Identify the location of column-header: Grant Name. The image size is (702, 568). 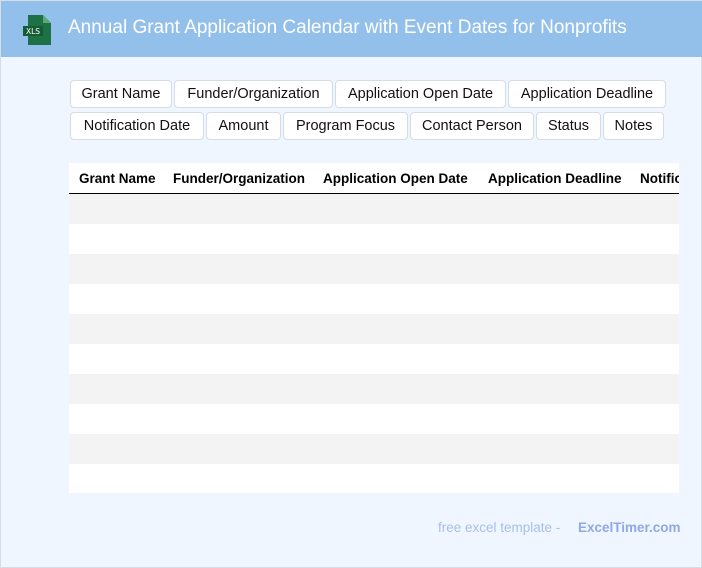
(117, 178).